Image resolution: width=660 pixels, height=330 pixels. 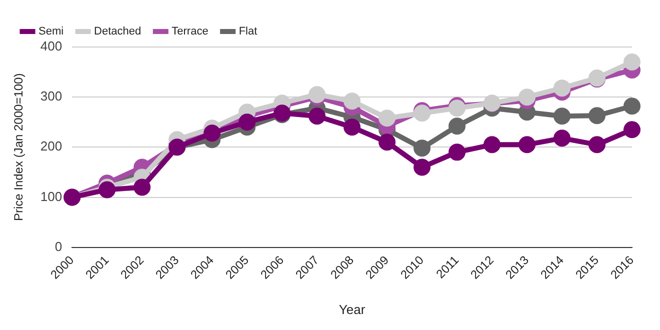 I want to click on y-tick-label: 0, so click(x=58, y=246).